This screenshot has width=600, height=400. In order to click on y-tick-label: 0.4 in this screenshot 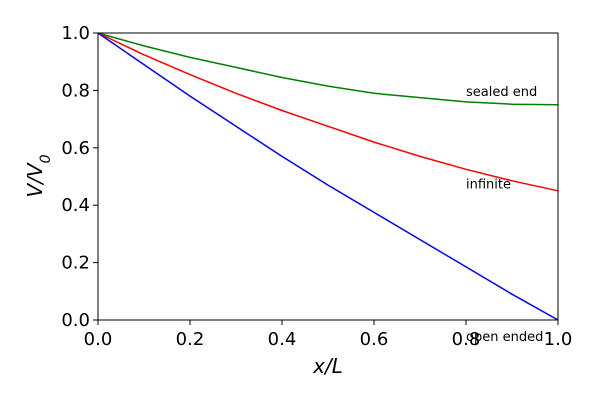, I will do `click(75, 205)`.